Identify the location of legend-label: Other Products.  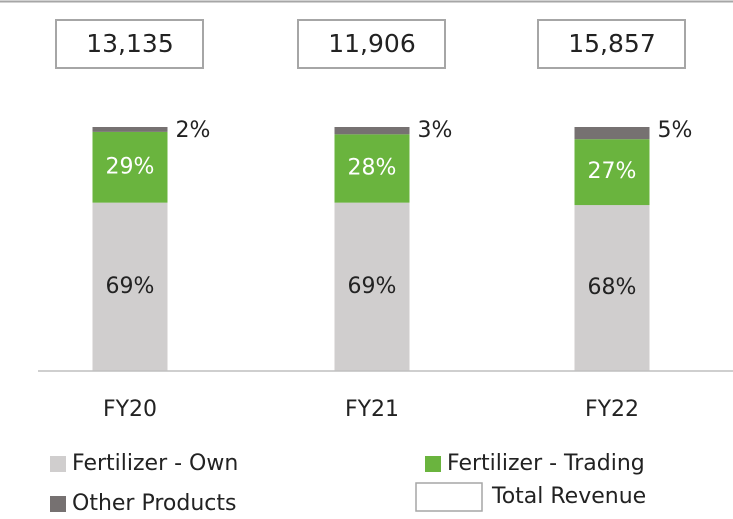
(154, 503).